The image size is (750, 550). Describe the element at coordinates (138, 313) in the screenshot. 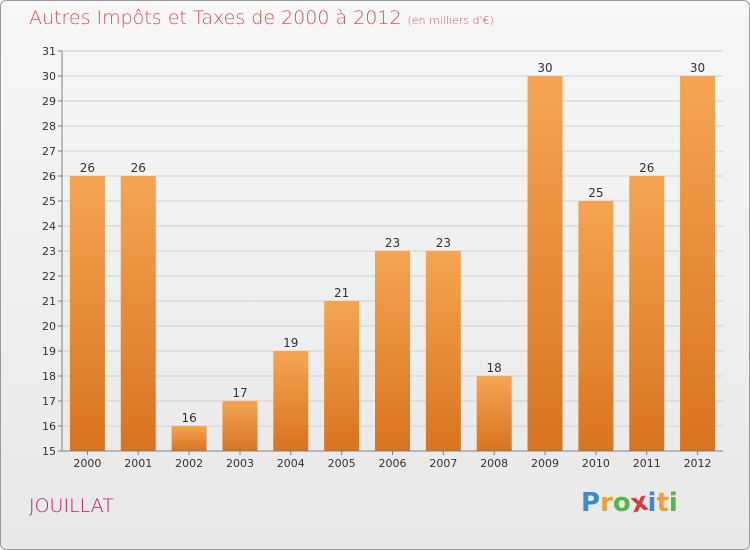

I see `bar-2001` at that location.